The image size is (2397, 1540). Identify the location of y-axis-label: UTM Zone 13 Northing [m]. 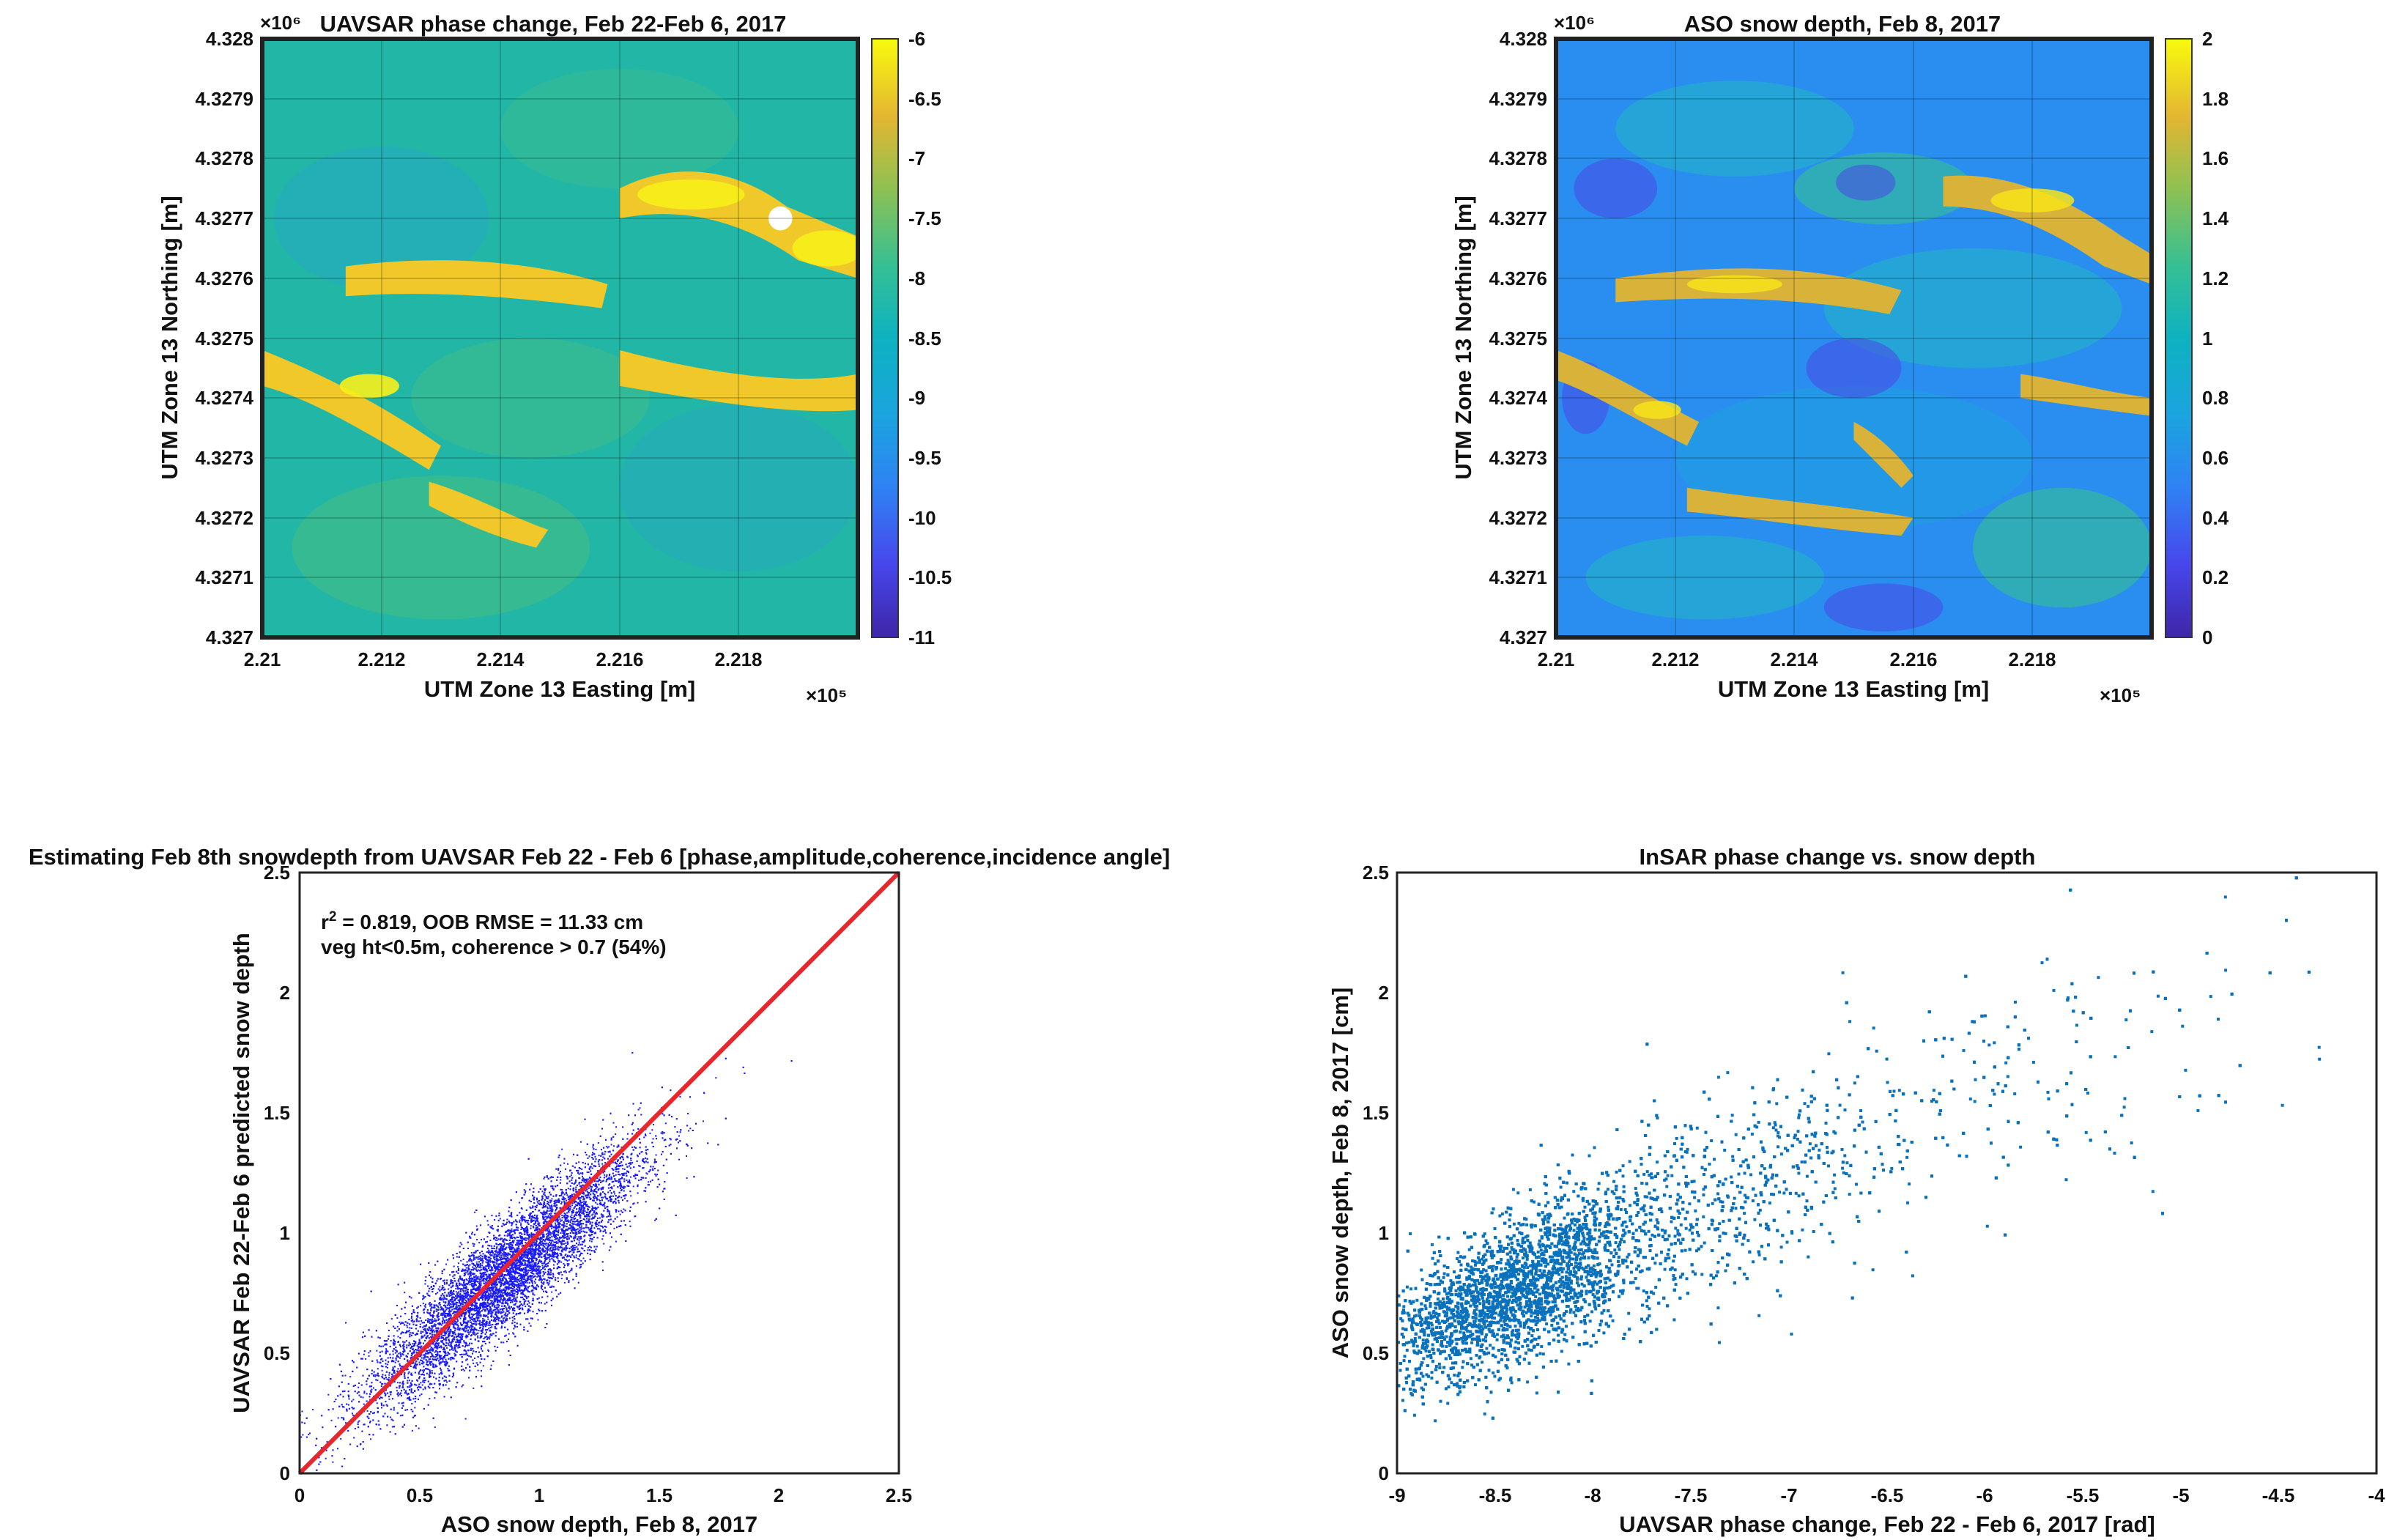
(169, 337).